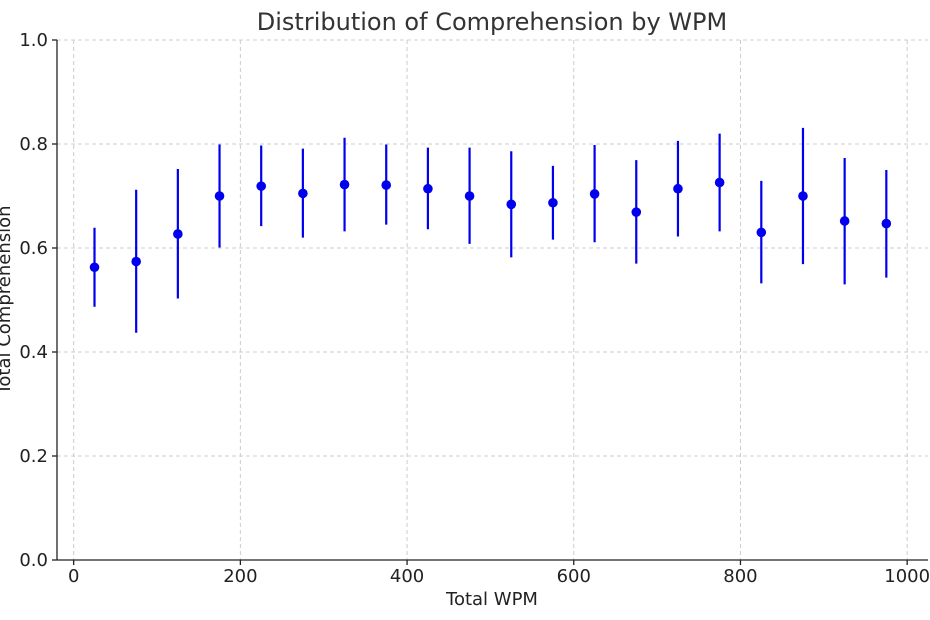 The width and height of the screenshot is (930, 620). I want to click on x-tick-label: 1000, so click(907, 576).